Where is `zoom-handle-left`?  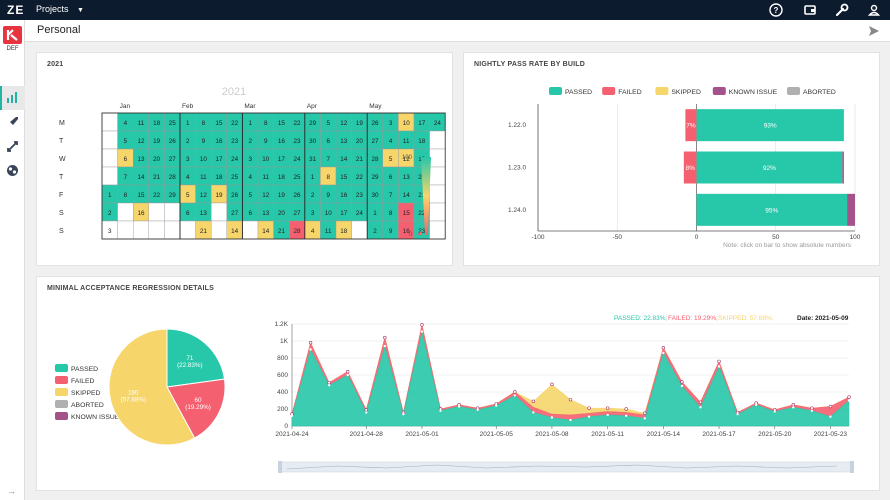 zoom-handle-left is located at coordinates (280, 467).